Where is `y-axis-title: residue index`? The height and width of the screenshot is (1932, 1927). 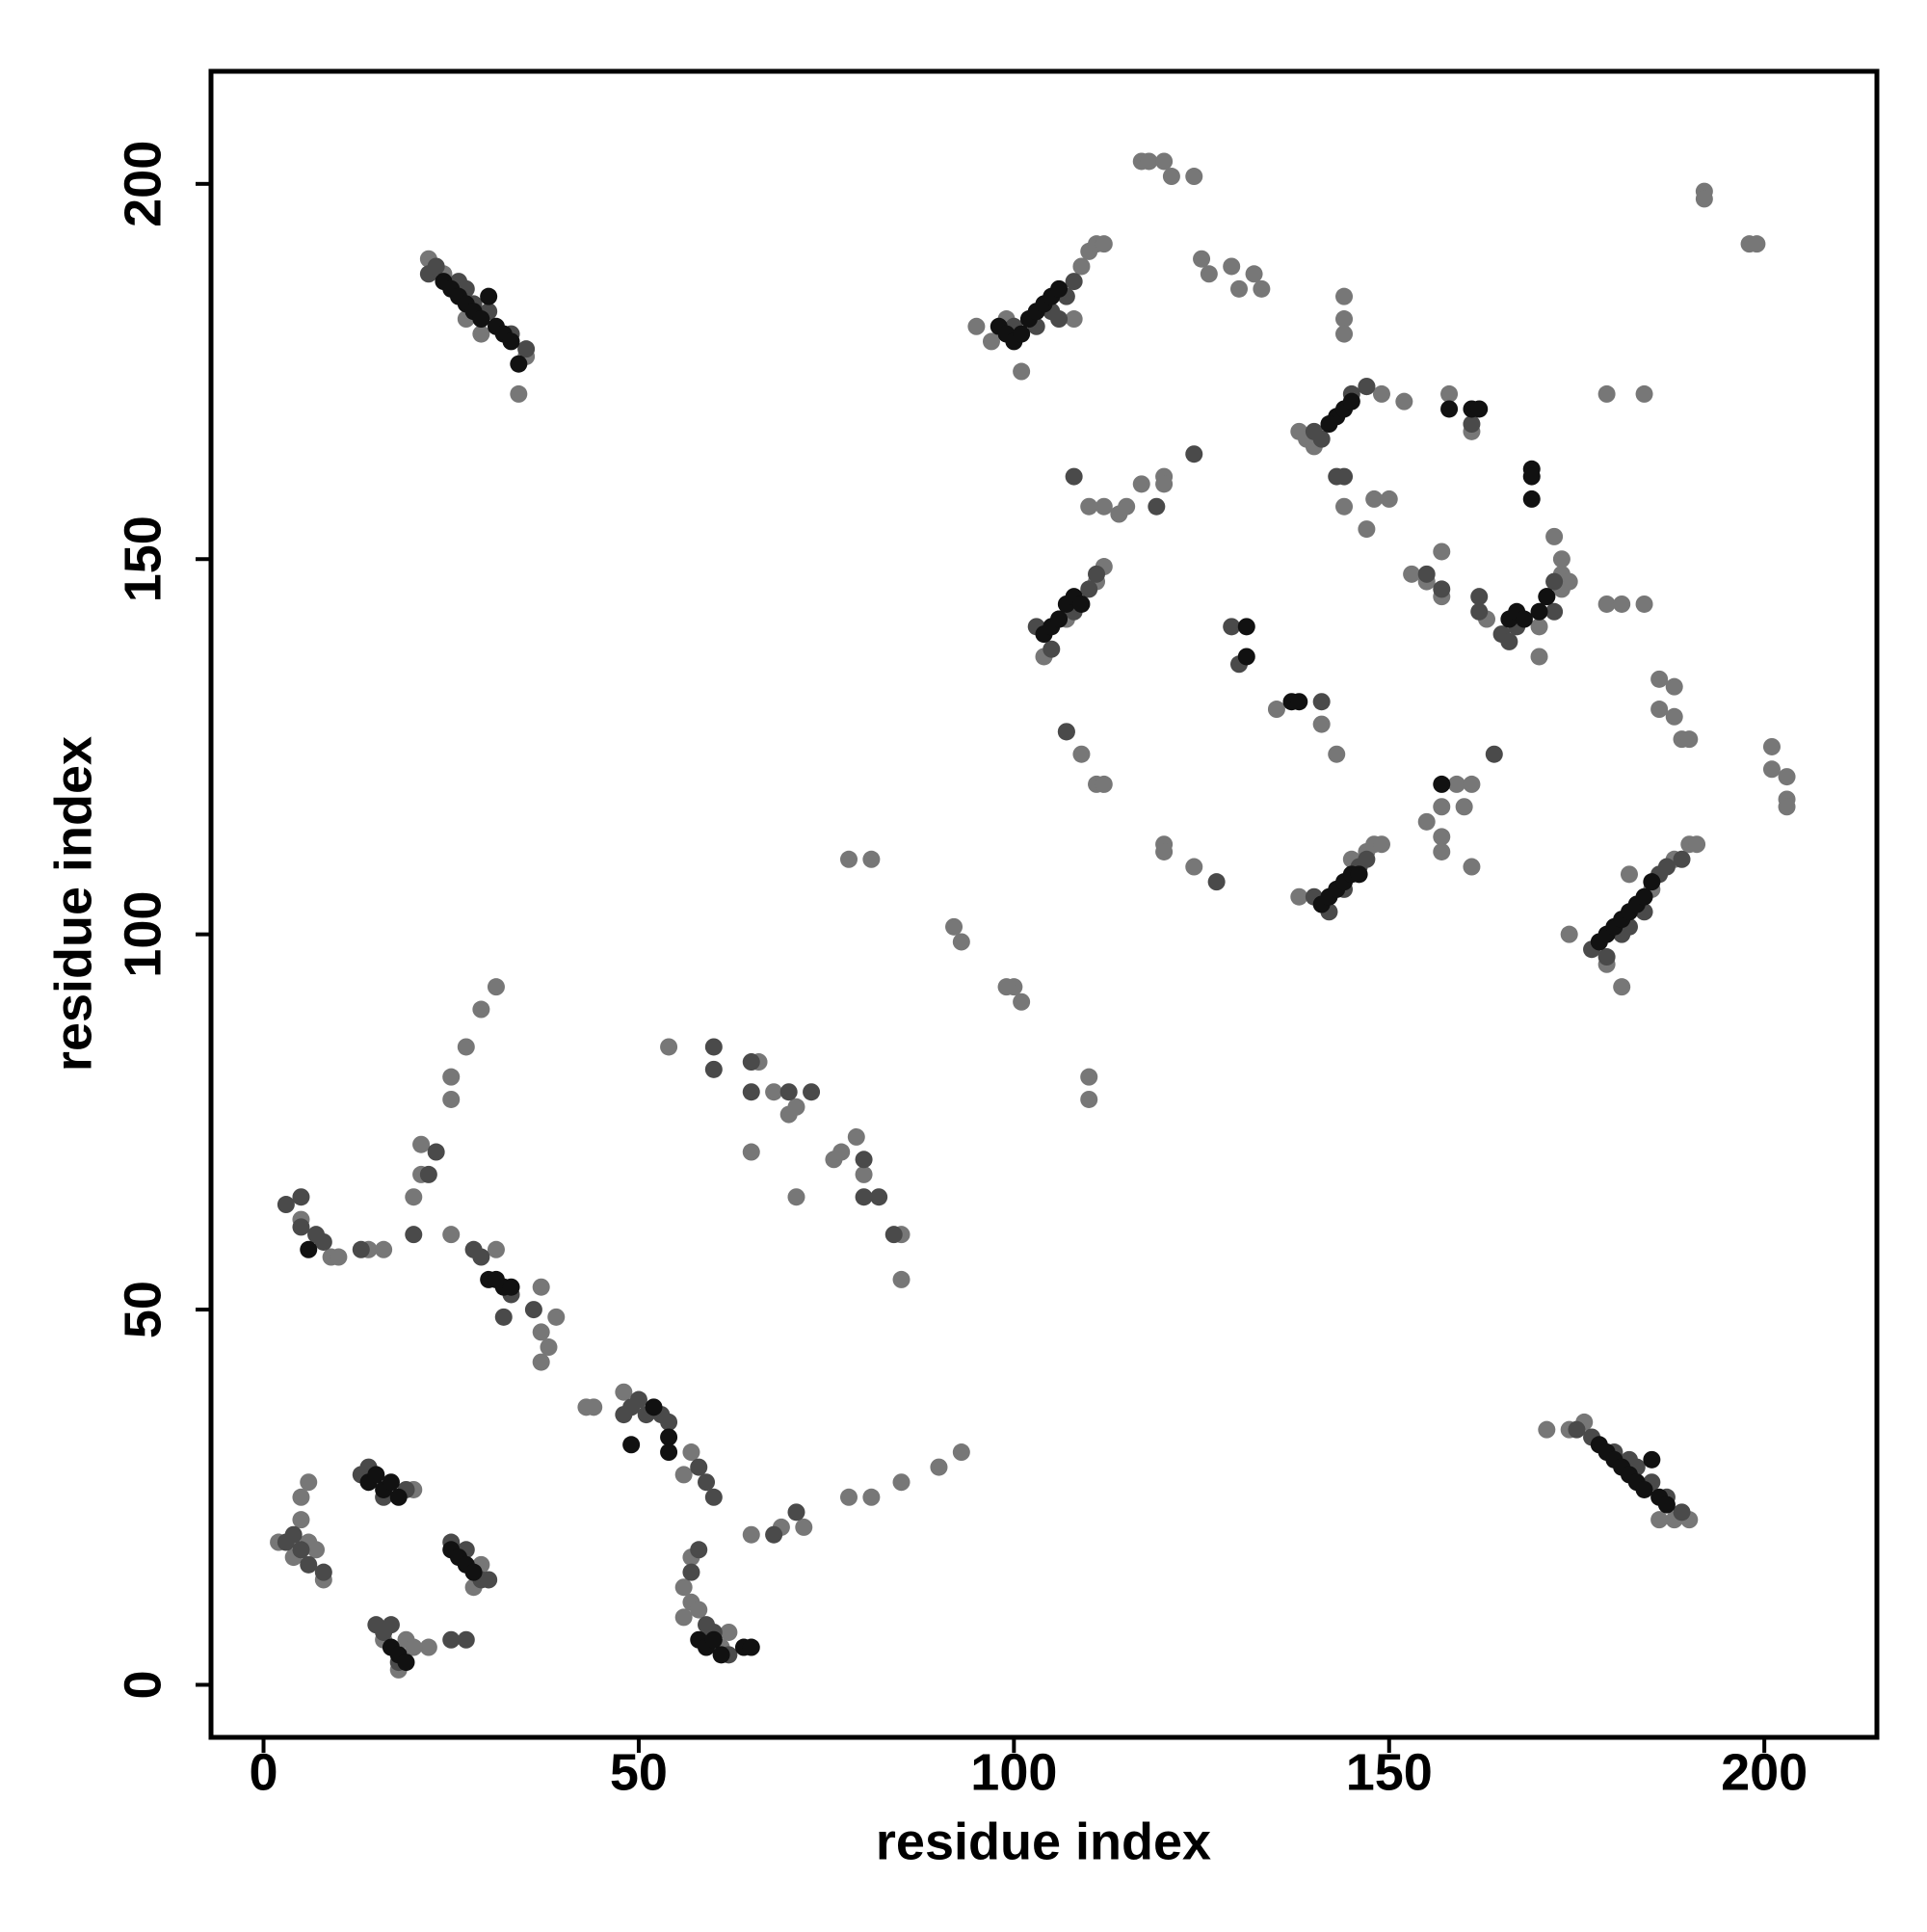
y-axis-title: residue index is located at coordinates (73, 904).